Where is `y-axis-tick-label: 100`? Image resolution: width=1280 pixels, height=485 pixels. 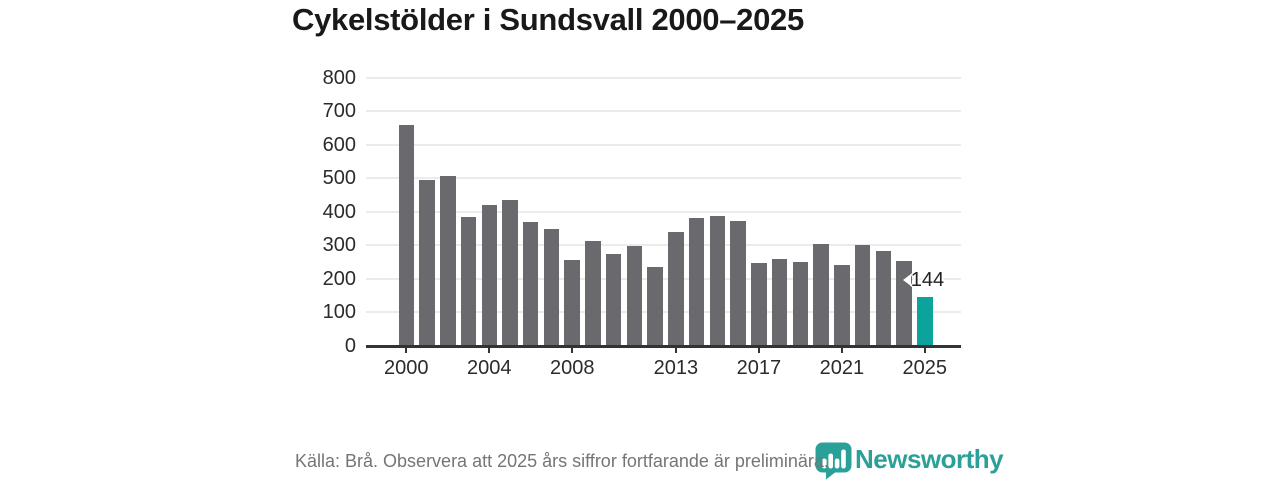
y-axis-tick-label: 100 is located at coordinates (339, 312).